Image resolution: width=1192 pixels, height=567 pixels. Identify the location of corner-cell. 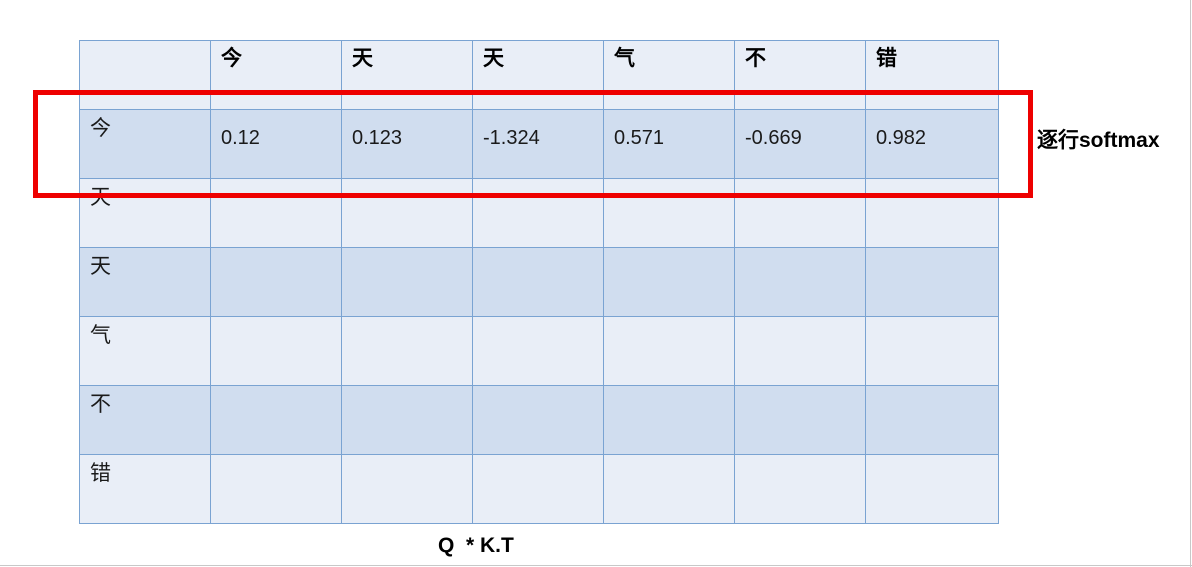
(145, 75).